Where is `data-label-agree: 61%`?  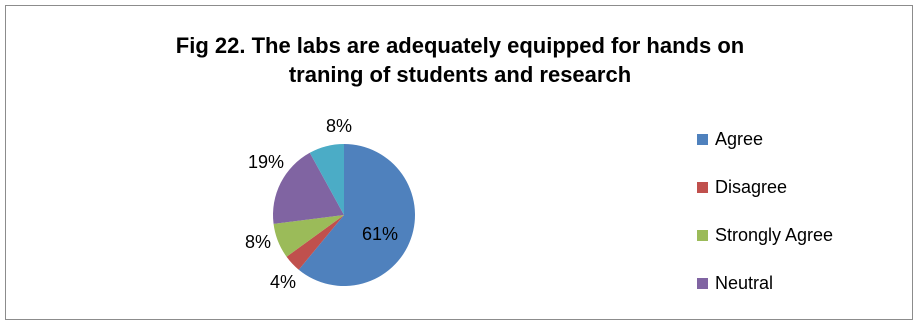
data-label-agree: 61% is located at coordinates (380, 234).